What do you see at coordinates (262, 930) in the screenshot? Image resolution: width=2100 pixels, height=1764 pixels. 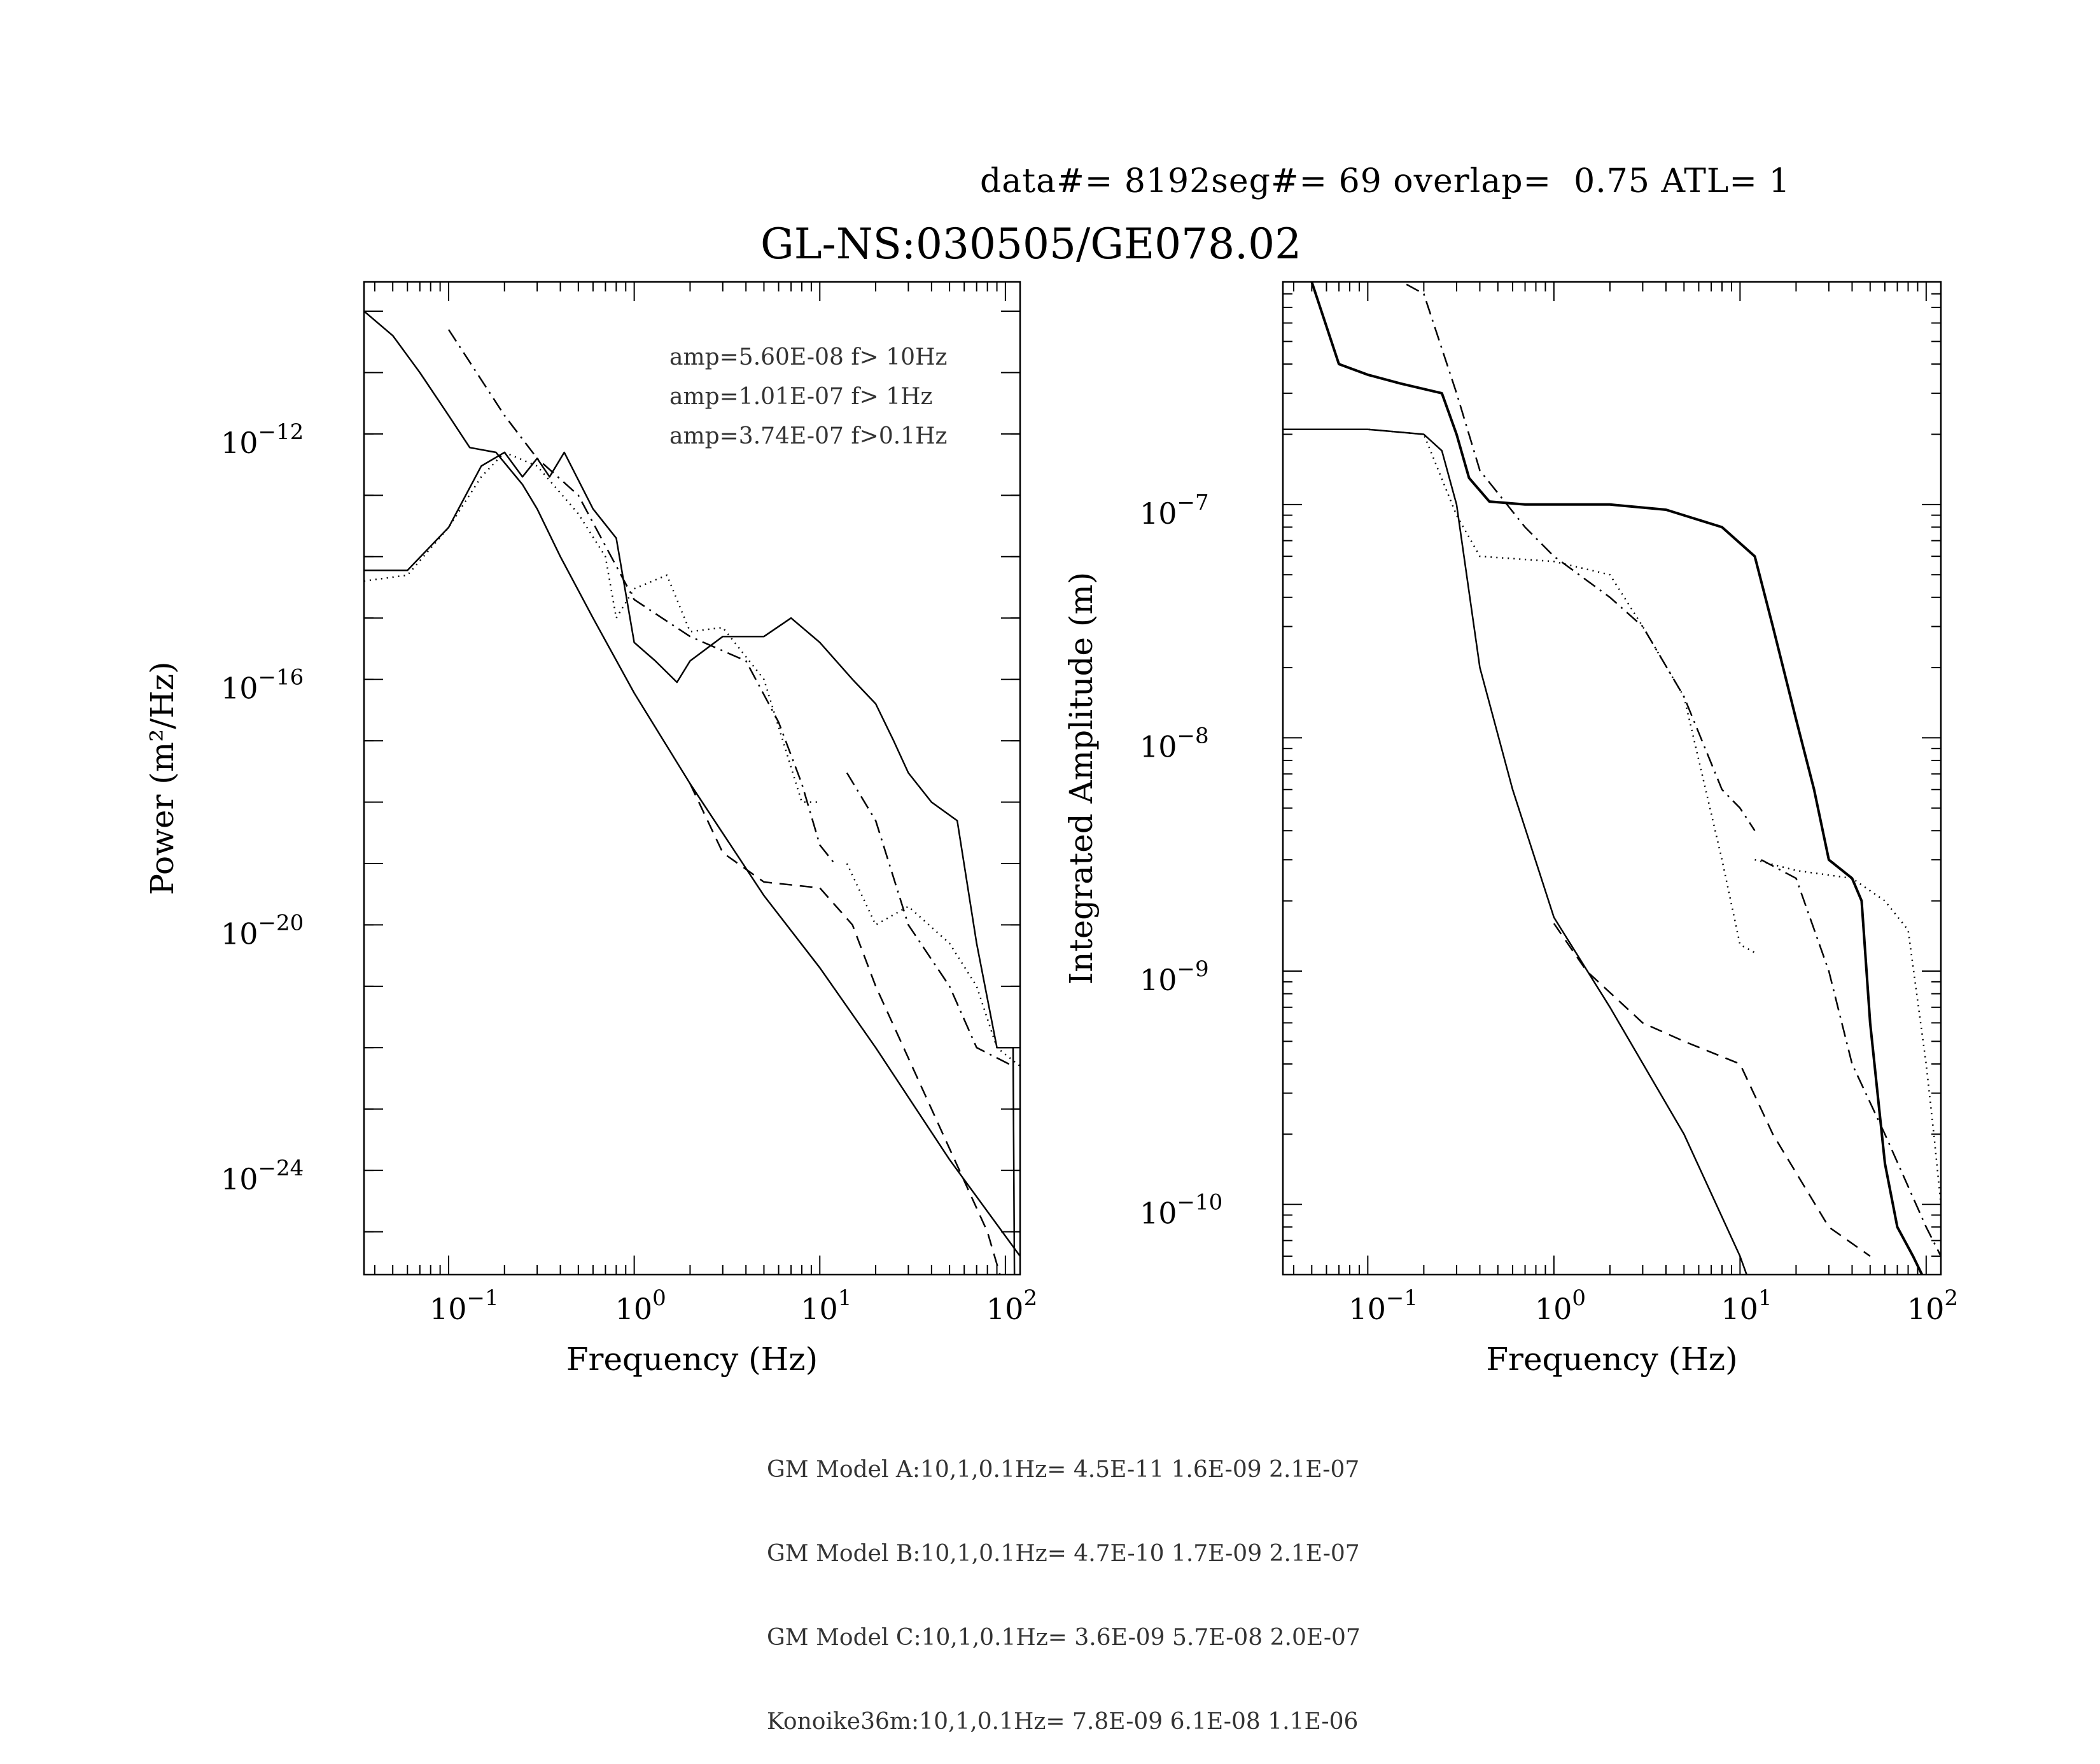 I see `y-tick-label: 10⁻²⁰` at bounding box center [262, 930].